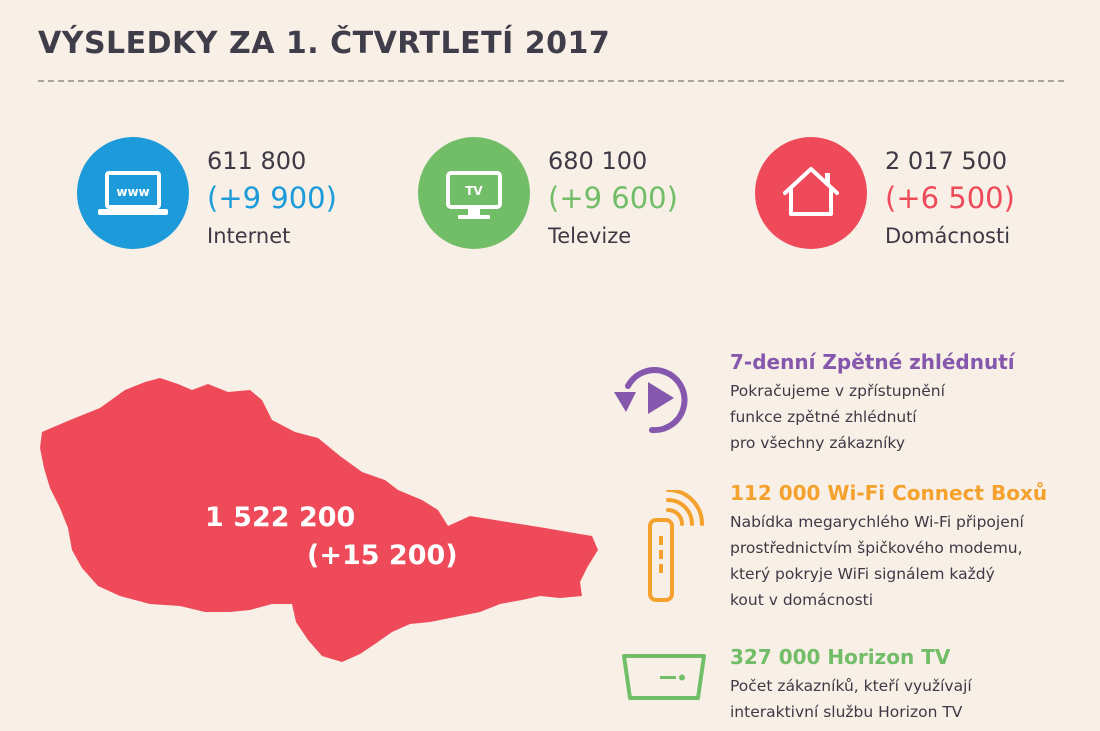 This screenshot has height=731, width=1100. Describe the element at coordinates (823, 417) in the screenshot. I see `feature-text-line: funkce zpětné zhlédnutí` at that location.